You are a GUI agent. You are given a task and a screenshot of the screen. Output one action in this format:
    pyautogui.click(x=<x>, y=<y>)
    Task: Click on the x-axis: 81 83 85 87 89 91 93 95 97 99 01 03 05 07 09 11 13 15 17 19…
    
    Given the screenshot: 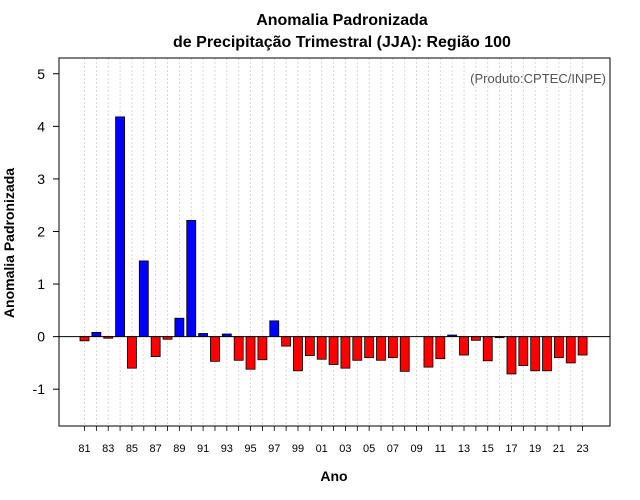 What is the action you would take?
    pyautogui.click(x=333, y=440)
    